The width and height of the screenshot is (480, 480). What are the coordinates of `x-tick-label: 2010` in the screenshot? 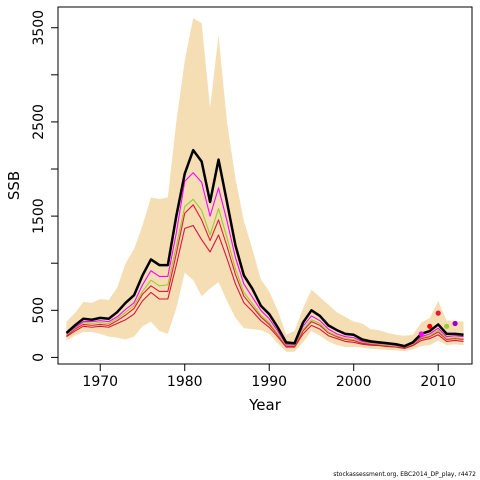 It's located at (438, 382).